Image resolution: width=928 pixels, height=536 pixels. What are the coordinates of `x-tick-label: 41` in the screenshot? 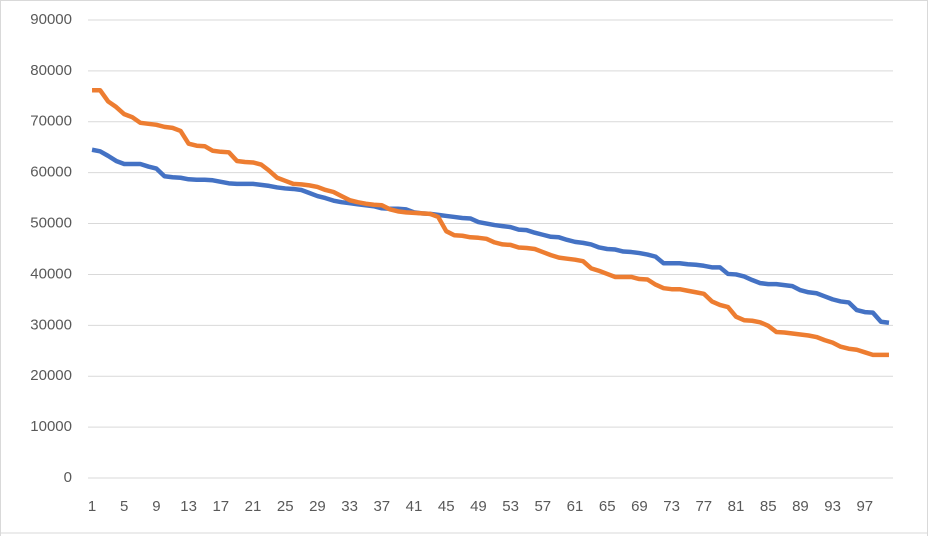 It's located at (414, 506).